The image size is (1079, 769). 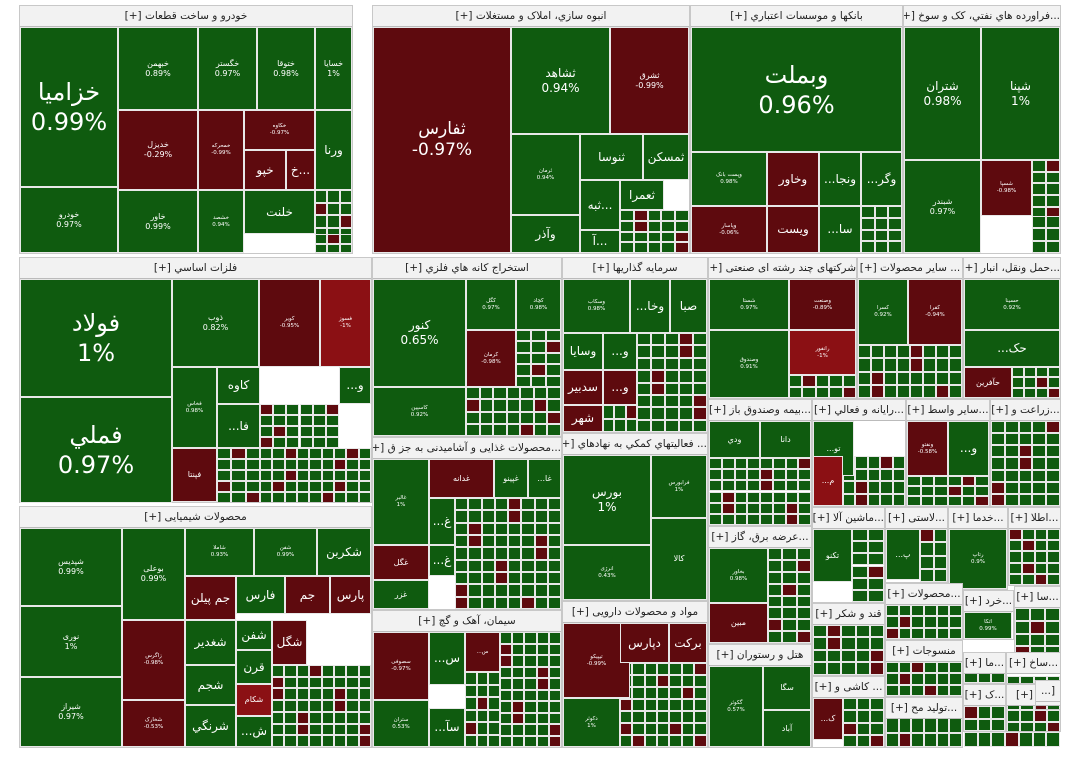 What do you see at coordinates (848, 518) in the screenshot?
I see `sector-header: ...ماشین آلا [+]` at bounding box center [848, 518].